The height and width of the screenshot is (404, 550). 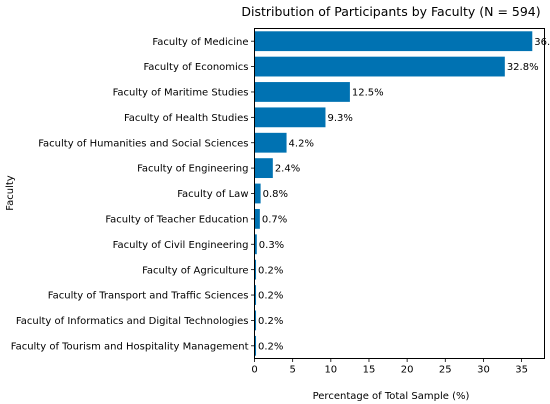 I want to click on data-label: 2.4%, so click(x=287, y=169).